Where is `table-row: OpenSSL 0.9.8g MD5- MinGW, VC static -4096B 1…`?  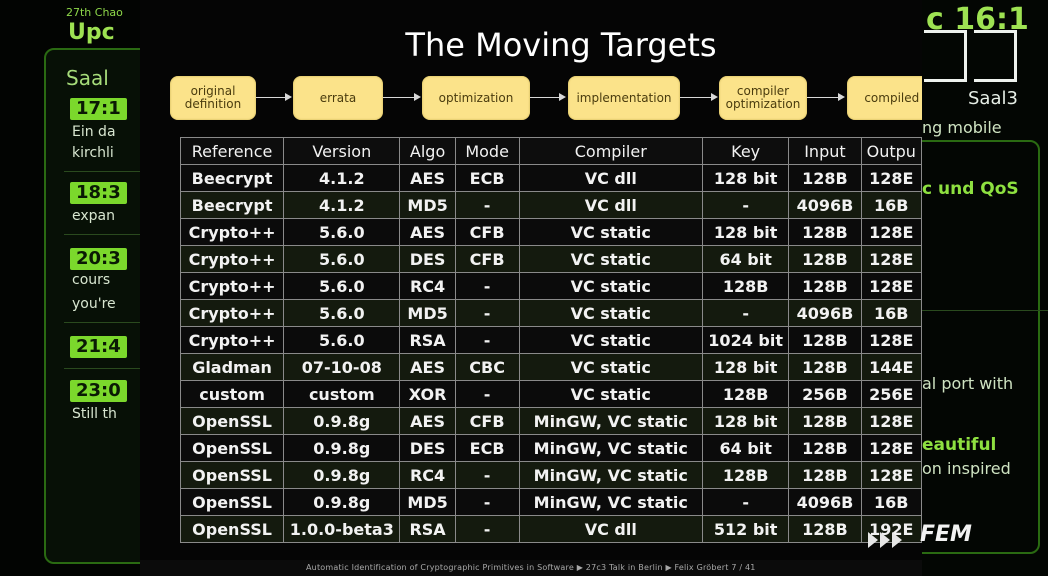
table-row: OpenSSL 0.9.8g MD5- MinGW, VC static -4096B 1… is located at coordinates (550, 502).